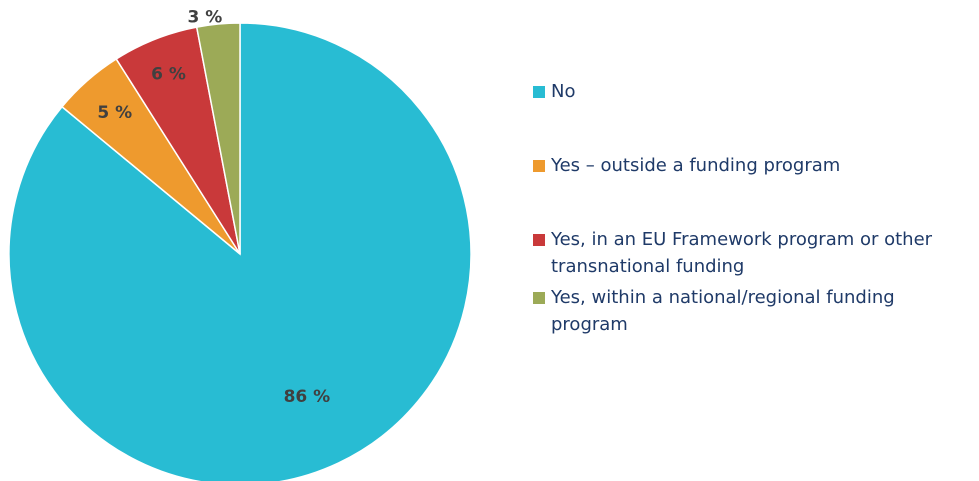  What do you see at coordinates (563, 91) in the screenshot?
I see `legend-label-no: No` at bounding box center [563, 91].